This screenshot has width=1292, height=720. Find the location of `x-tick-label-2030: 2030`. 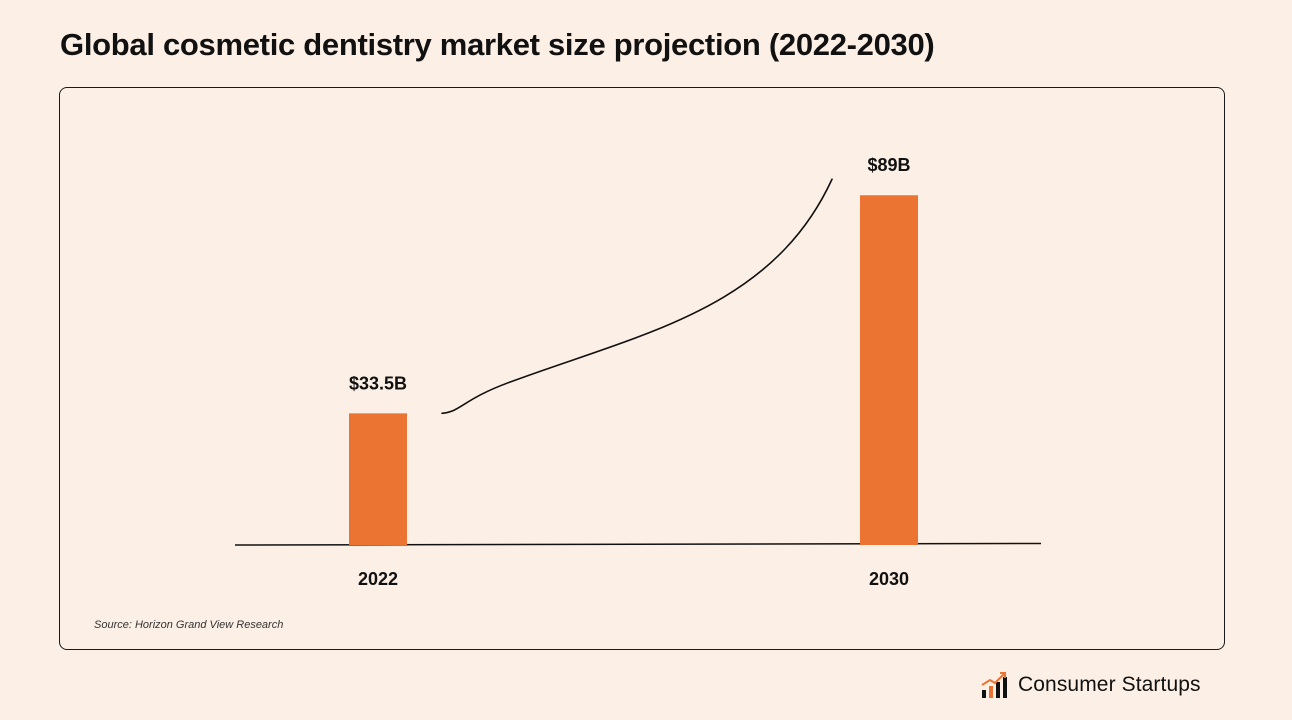

x-tick-label-2030: 2030 is located at coordinates (889, 579).